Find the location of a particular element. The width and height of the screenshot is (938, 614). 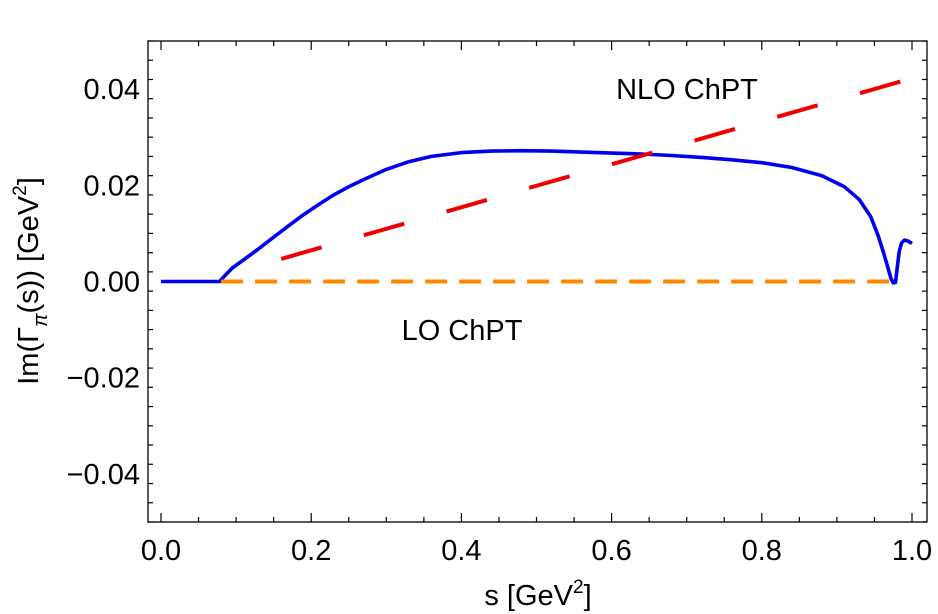

x-tick-label: 0.2 is located at coordinates (311, 551).